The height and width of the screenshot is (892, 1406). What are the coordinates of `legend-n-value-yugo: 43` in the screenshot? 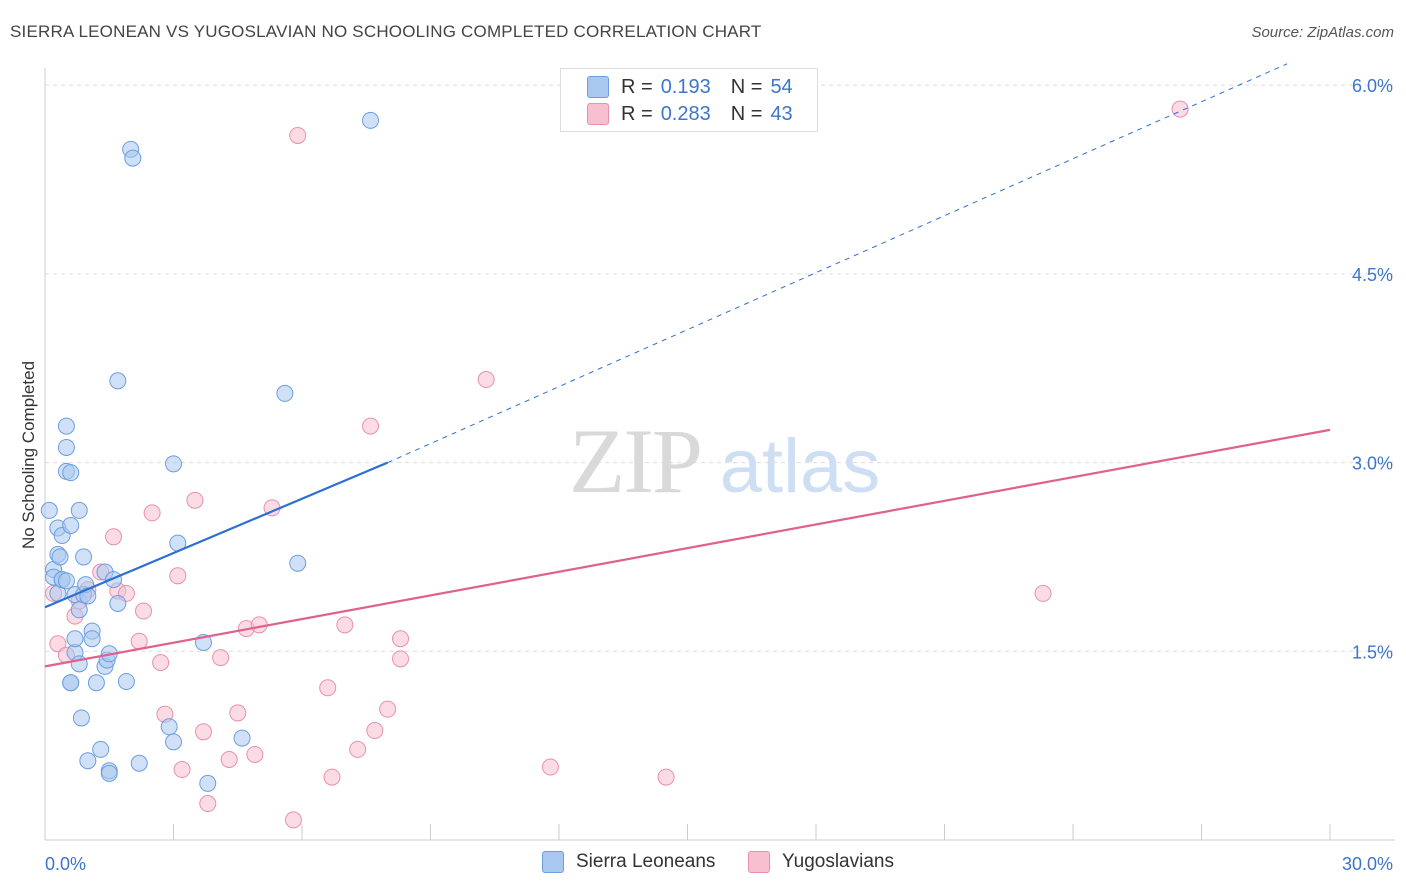 It's located at (781, 113).